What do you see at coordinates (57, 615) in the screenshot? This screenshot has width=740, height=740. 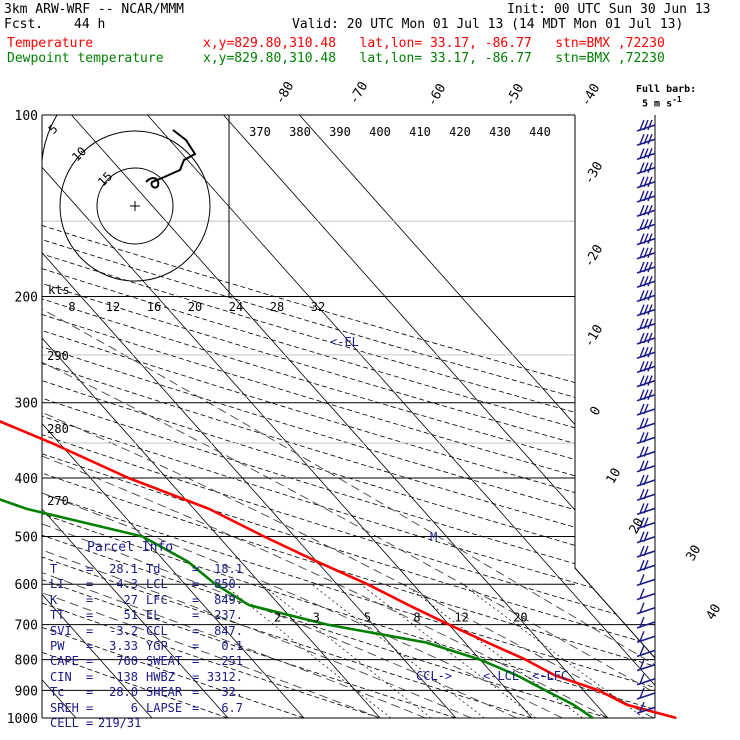 I see `parcel-key: TT` at bounding box center [57, 615].